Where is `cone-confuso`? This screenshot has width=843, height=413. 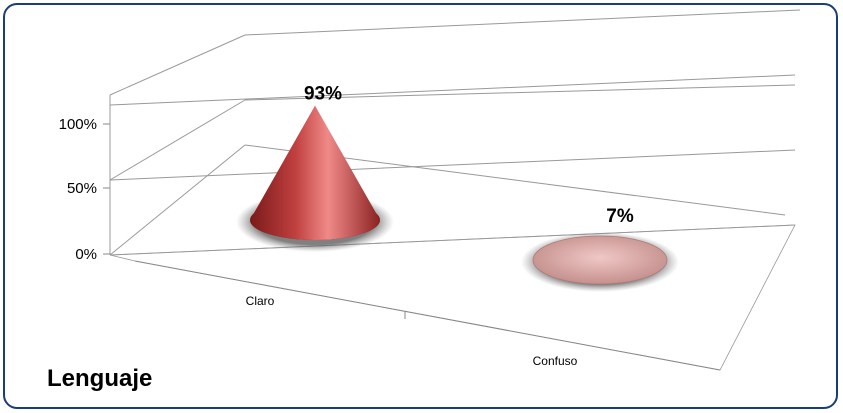
cone-confuso is located at coordinates (600, 260).